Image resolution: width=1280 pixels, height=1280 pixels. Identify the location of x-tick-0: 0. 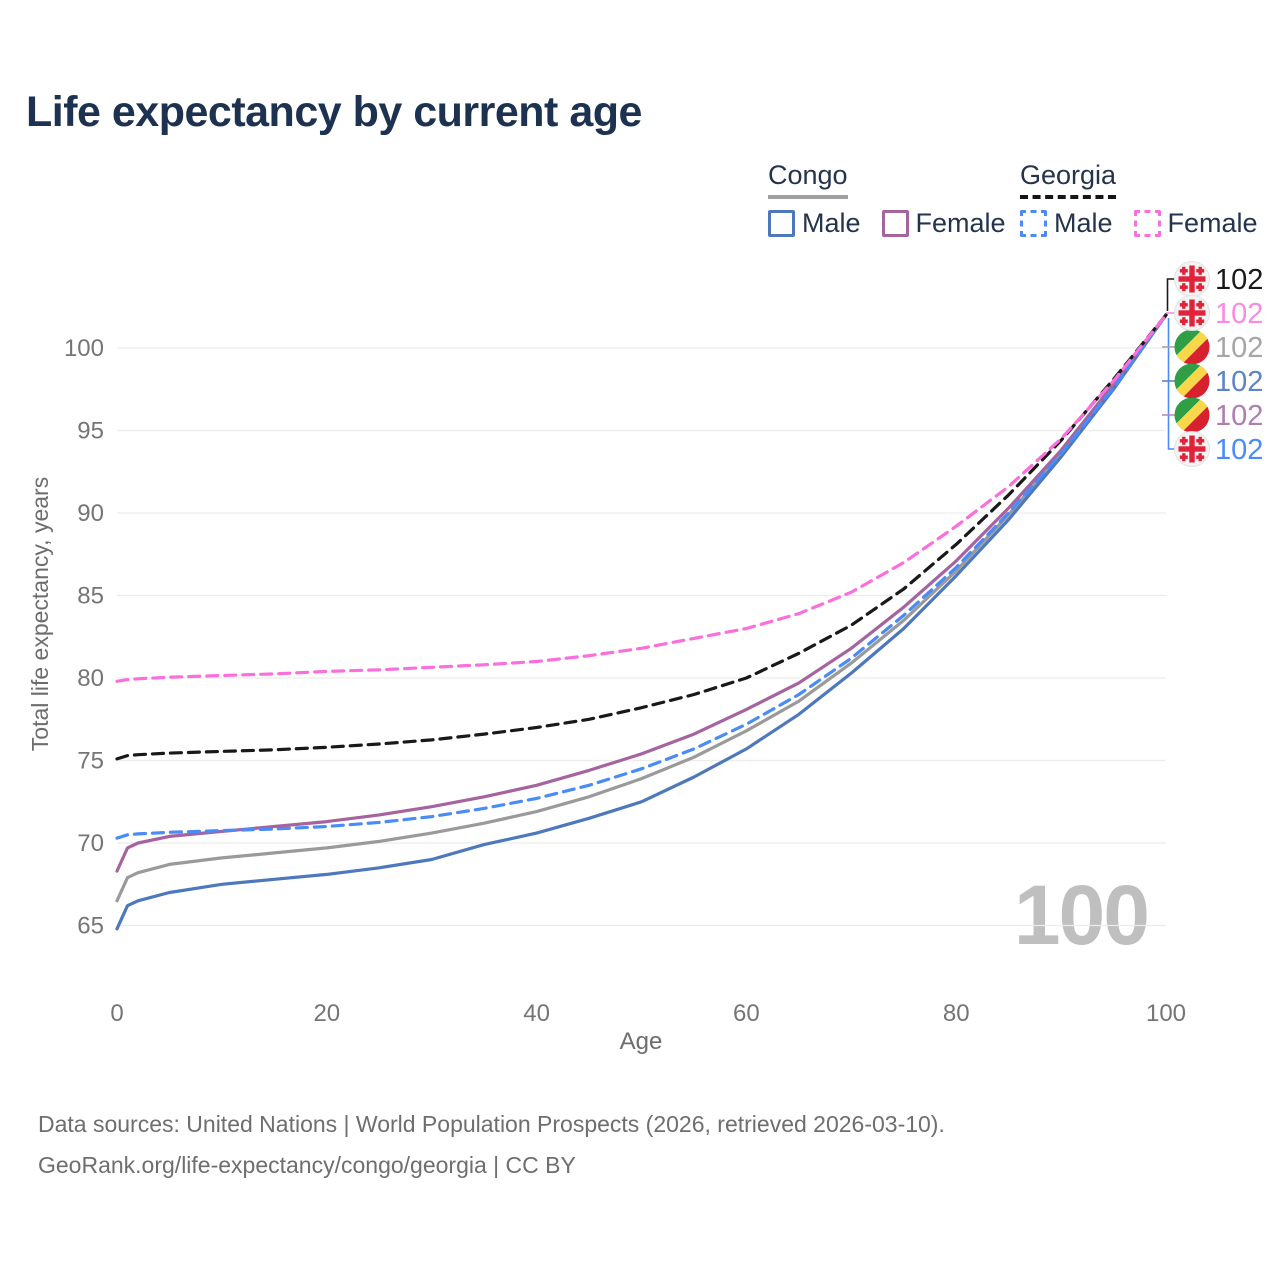
(116, 1013).